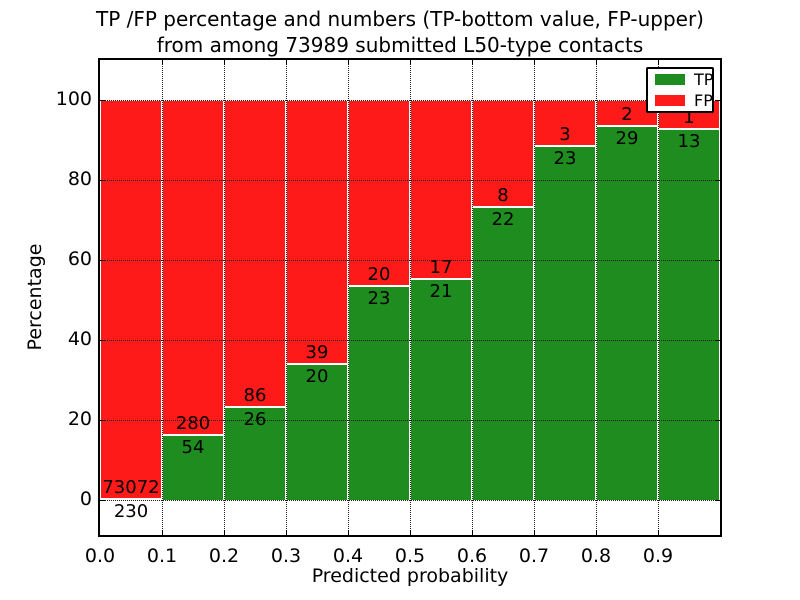 The image size is (800, 600). I want to click on x-tick-label: 0.8, so click(596, 556).